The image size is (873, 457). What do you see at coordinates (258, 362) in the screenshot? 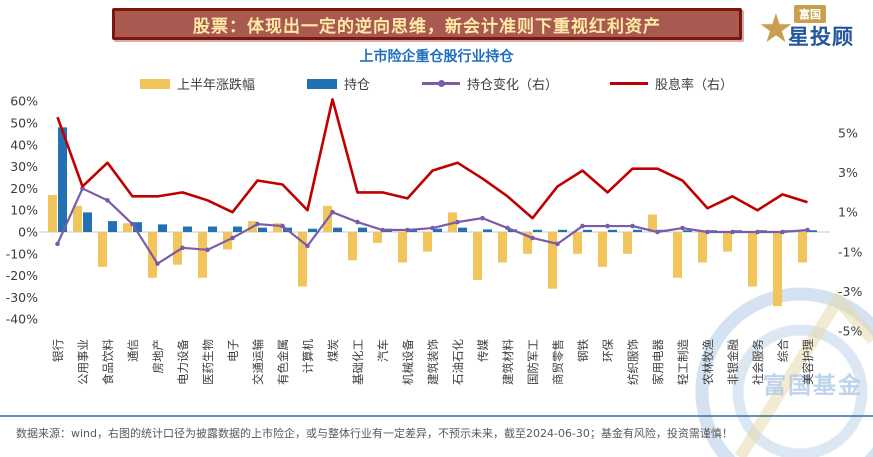
I see `svg-text: 交通运输` at bounding box center [258, 362].